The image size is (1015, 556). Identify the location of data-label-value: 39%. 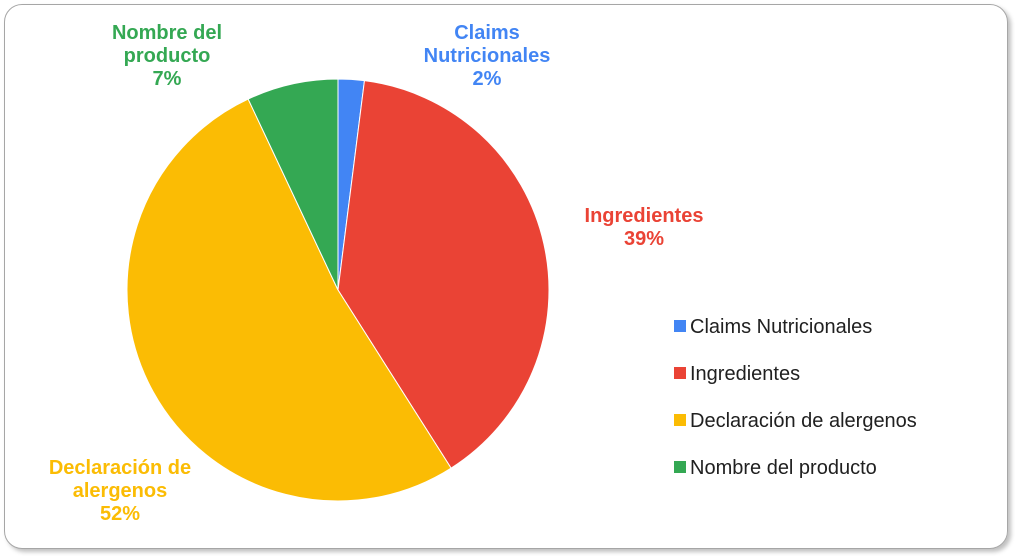
(644, 239).